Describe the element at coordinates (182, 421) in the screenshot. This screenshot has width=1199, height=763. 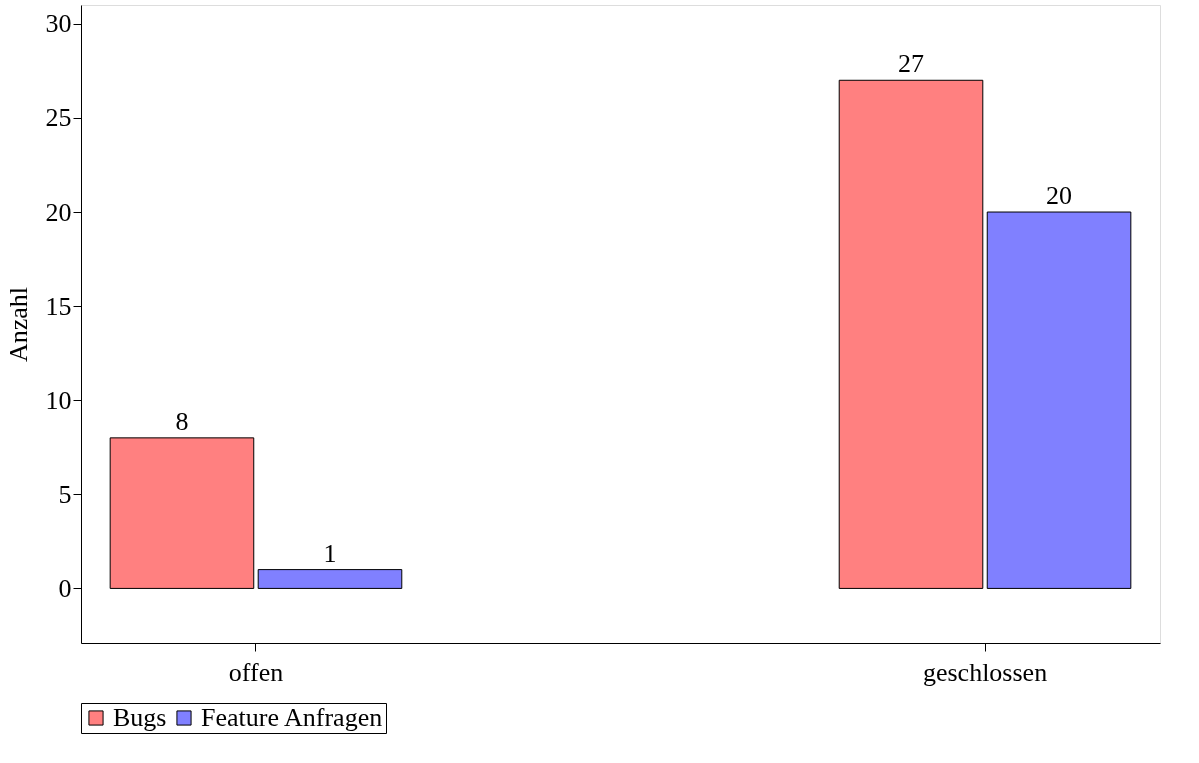
I see `data-label: 8` at that location.